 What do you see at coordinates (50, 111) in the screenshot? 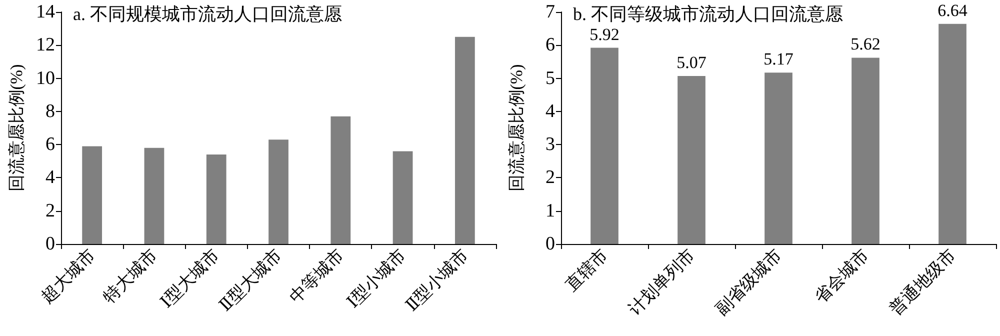
I see `y-tick-label: 8` at bounding box center [50, 111].